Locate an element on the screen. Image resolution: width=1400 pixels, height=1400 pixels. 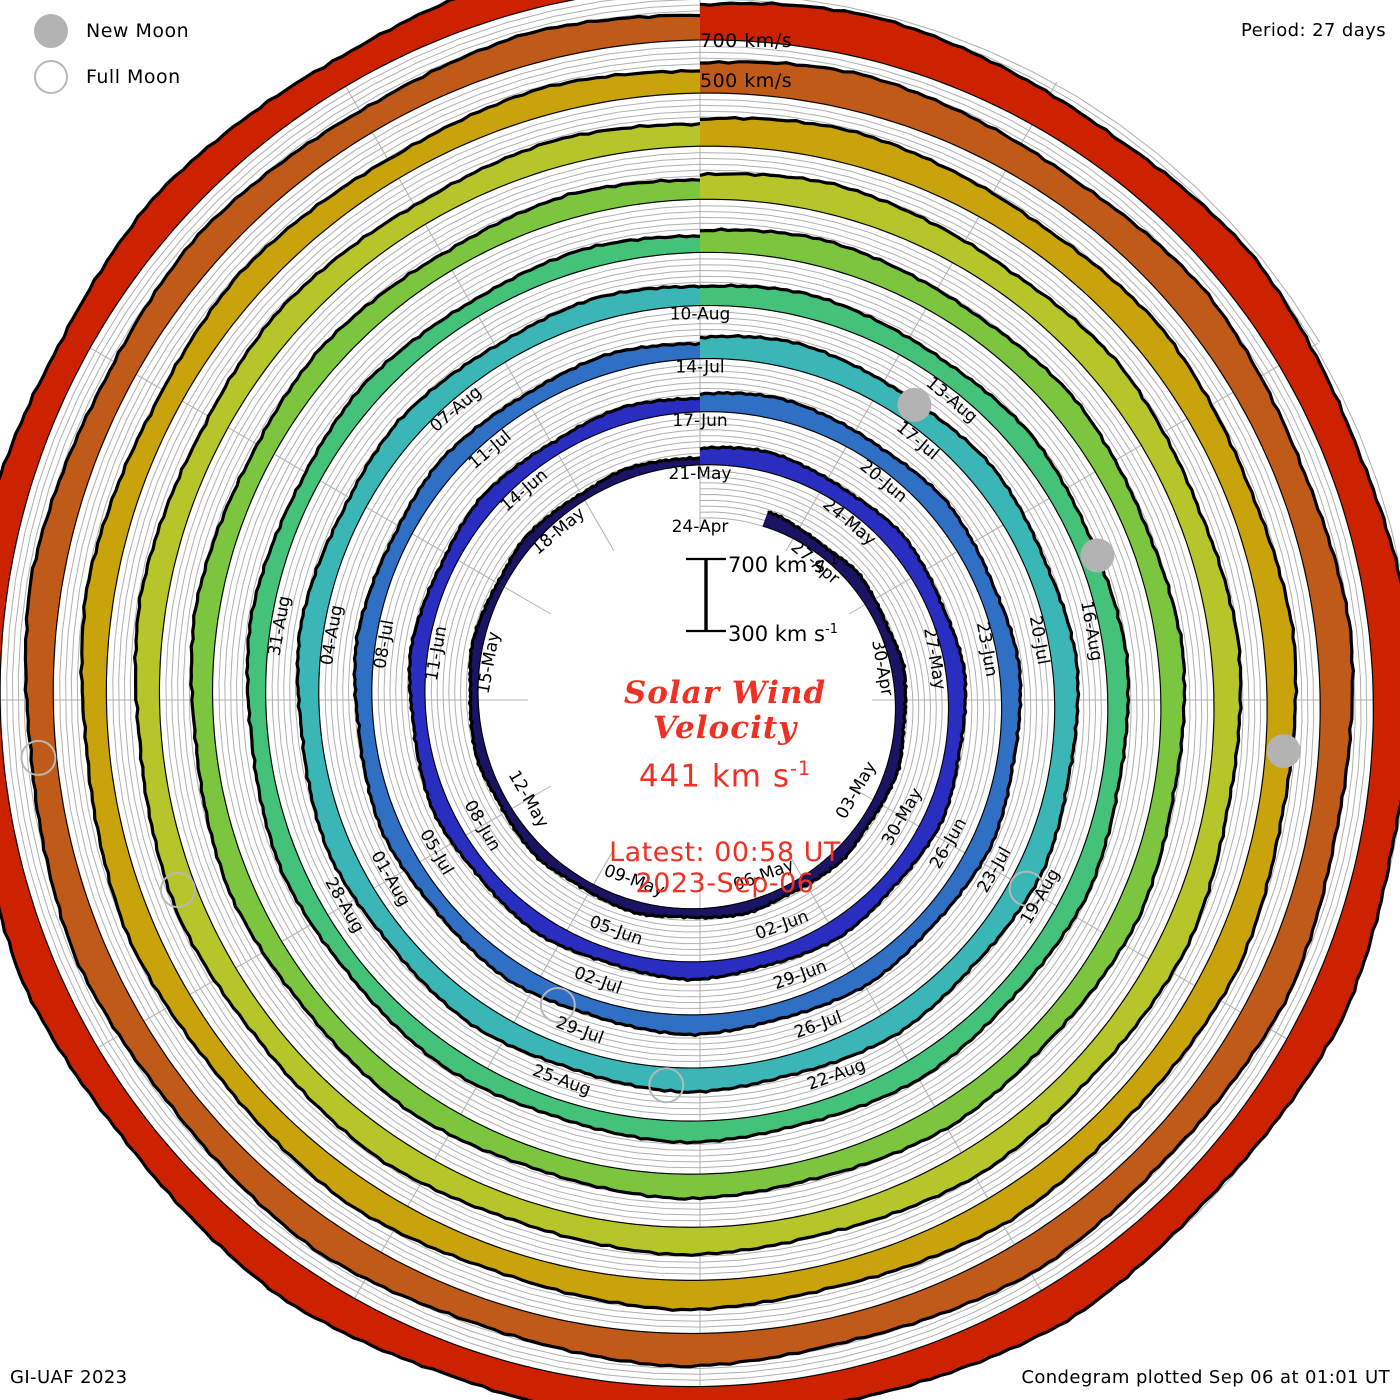
axis-label-500: 500 km/s is located at coordinates (746, 81).